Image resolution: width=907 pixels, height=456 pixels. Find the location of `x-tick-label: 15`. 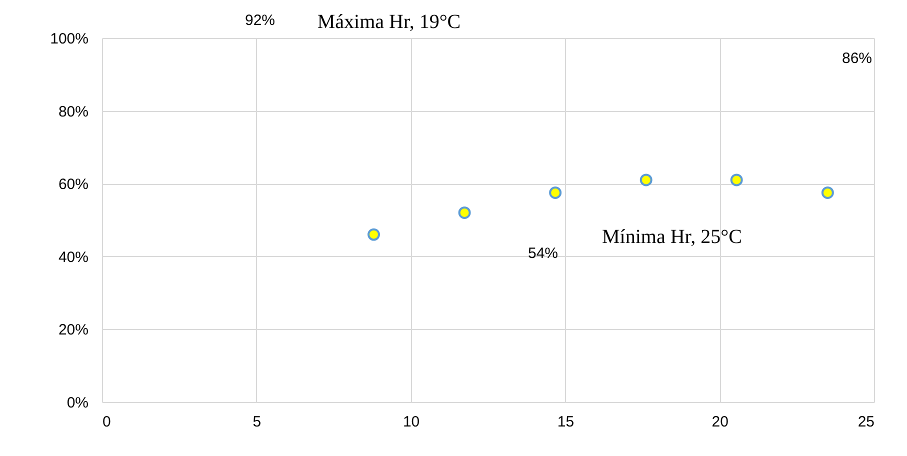

x-tick-label: 15 is located at coordinates (565, 422).